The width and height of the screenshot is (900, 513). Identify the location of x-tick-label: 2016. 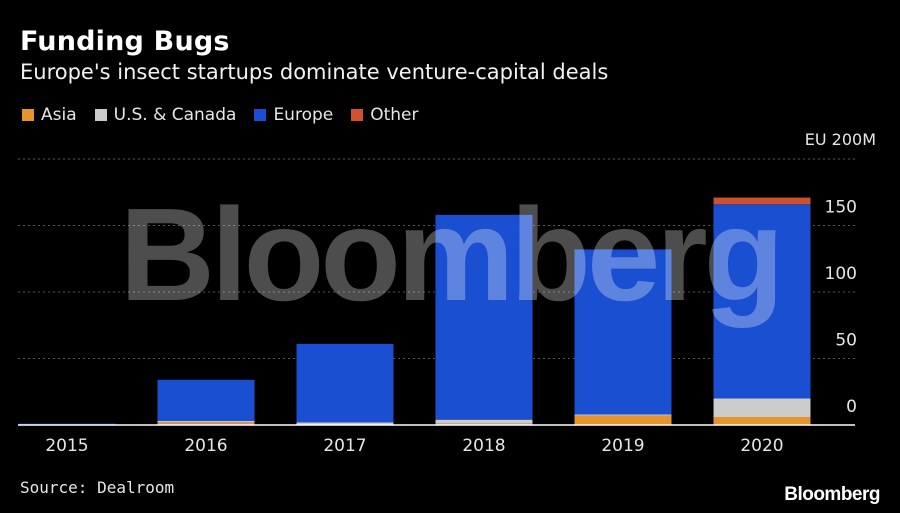
(205, 446).